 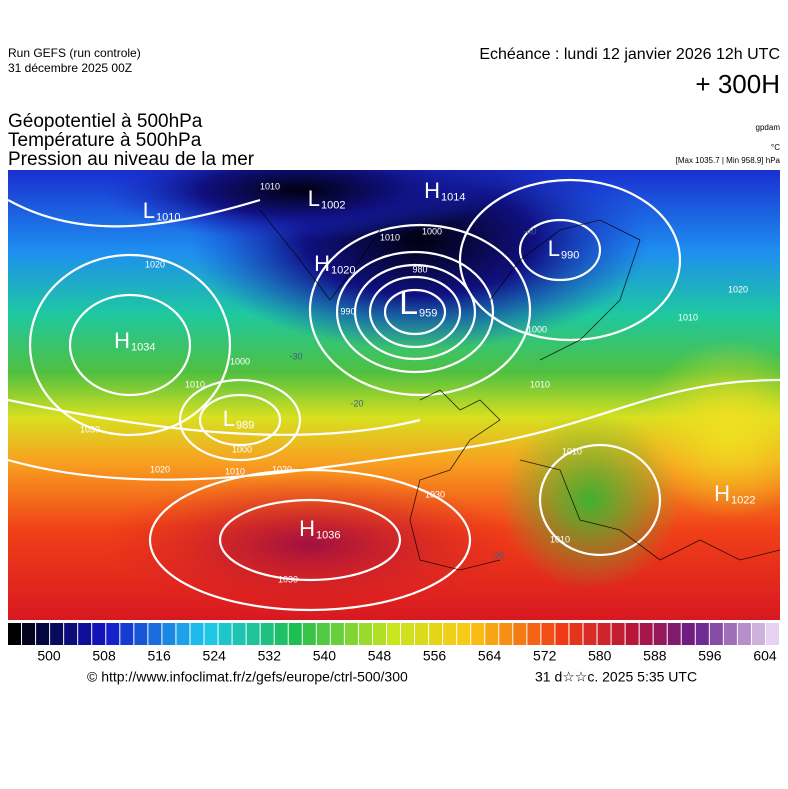 I want to click on center-value: 1022, so click(x=743, y=500).